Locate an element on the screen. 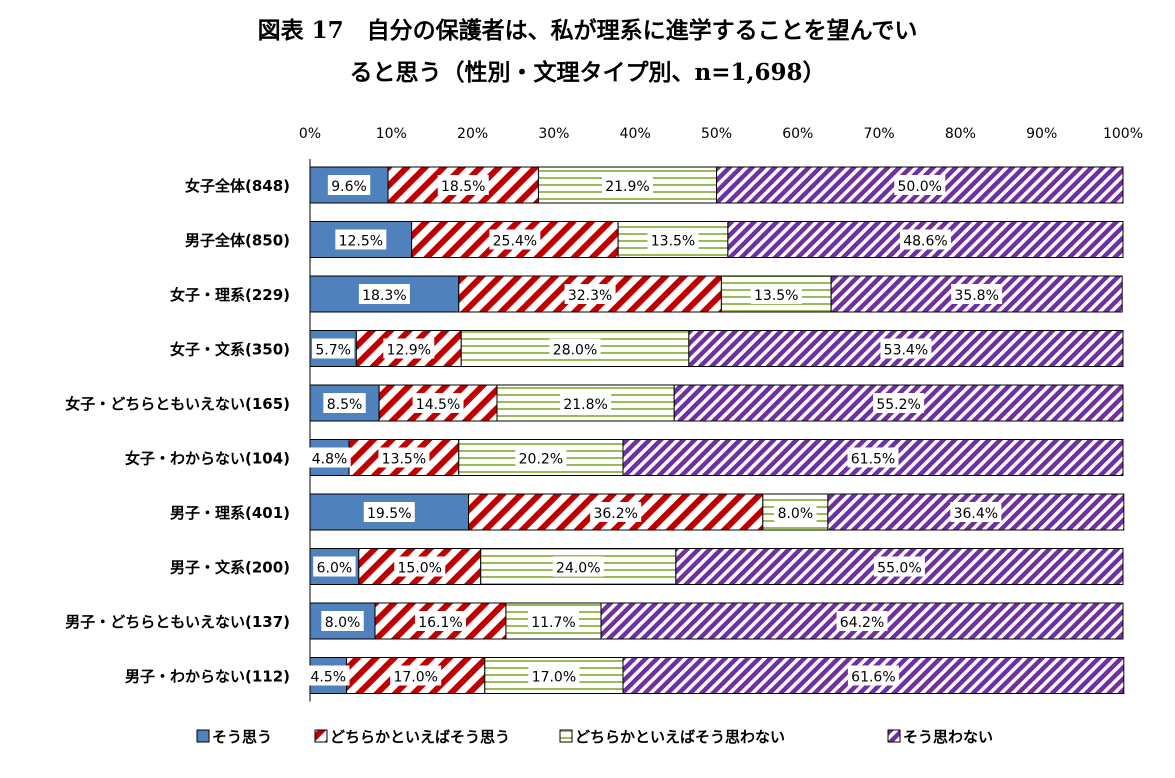  category-label: 男子・理系(401) is located at coordinates (230, 513).